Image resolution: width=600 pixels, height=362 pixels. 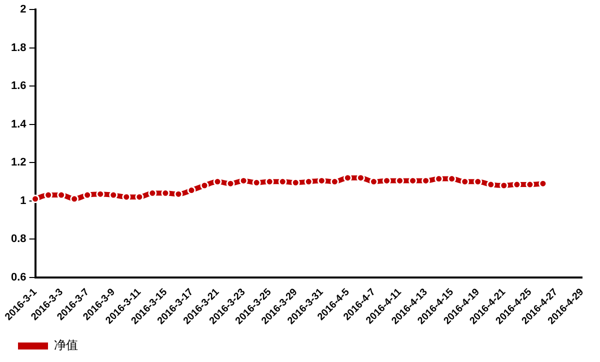 What do you see at coordinates (18, 48) in the screenshot?
I see `y-tick-label: 1.8` at bounding box center [18, 48].